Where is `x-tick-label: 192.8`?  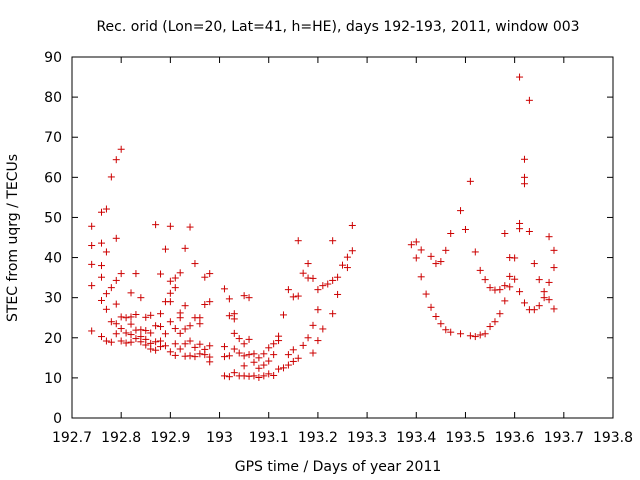 x-tick-label: 192.8 is located at coordinates (121, 438).